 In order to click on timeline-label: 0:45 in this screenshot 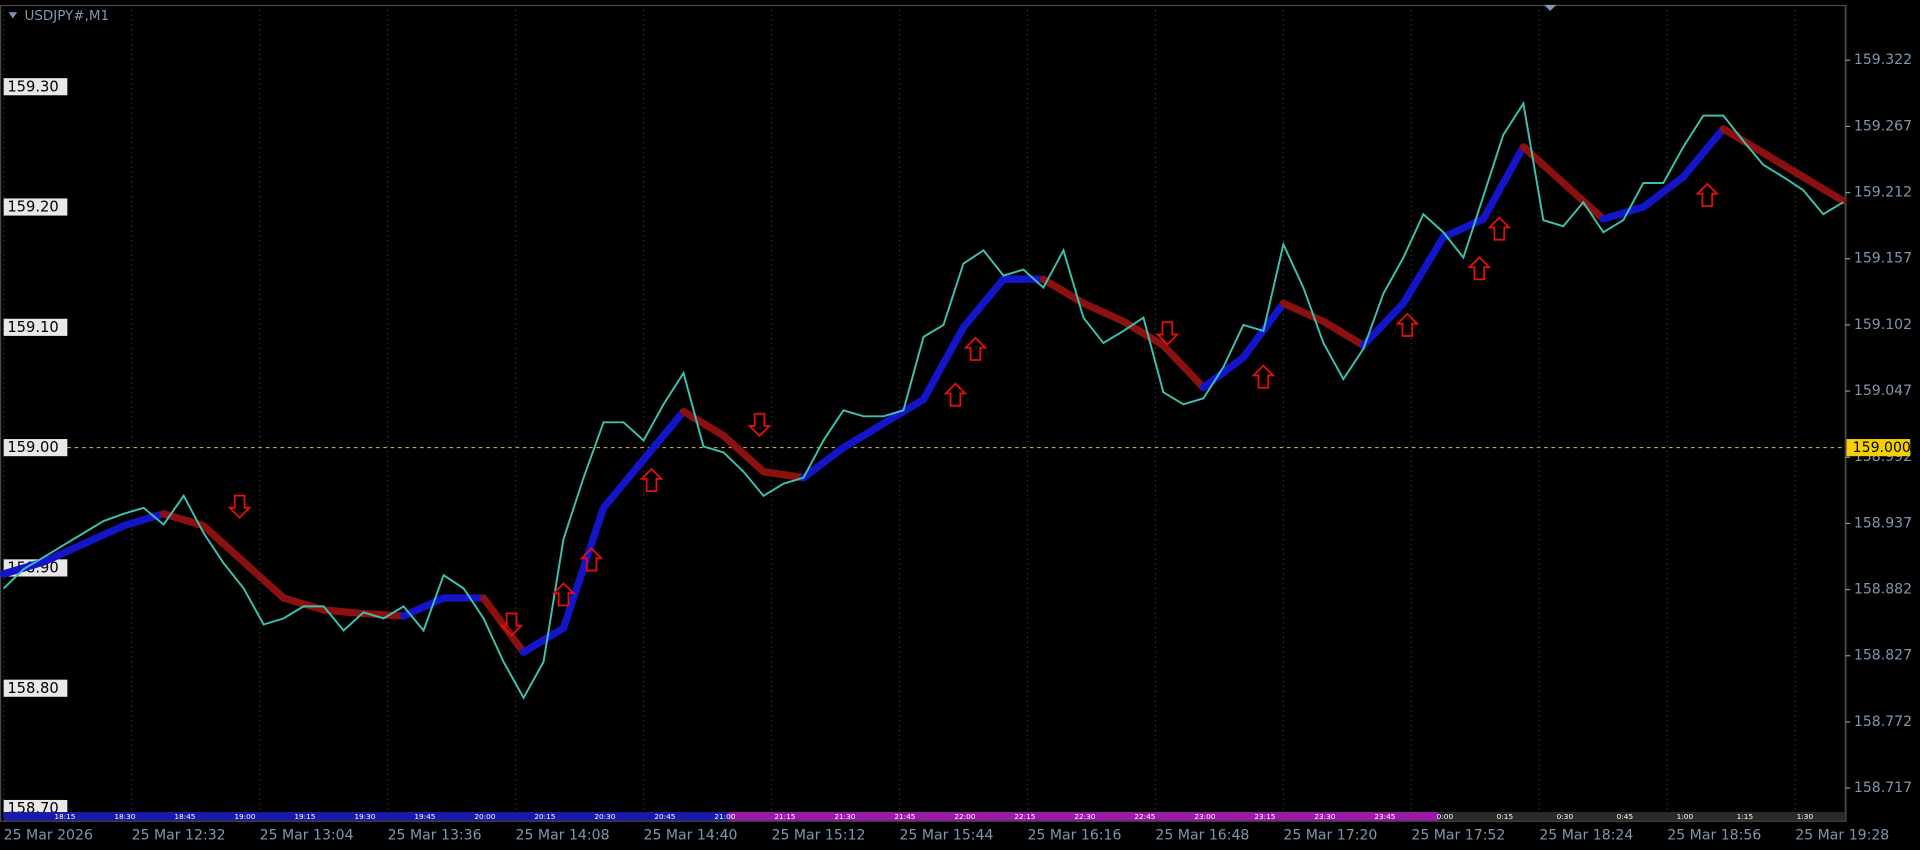, I will do `click(1625, 816)`.